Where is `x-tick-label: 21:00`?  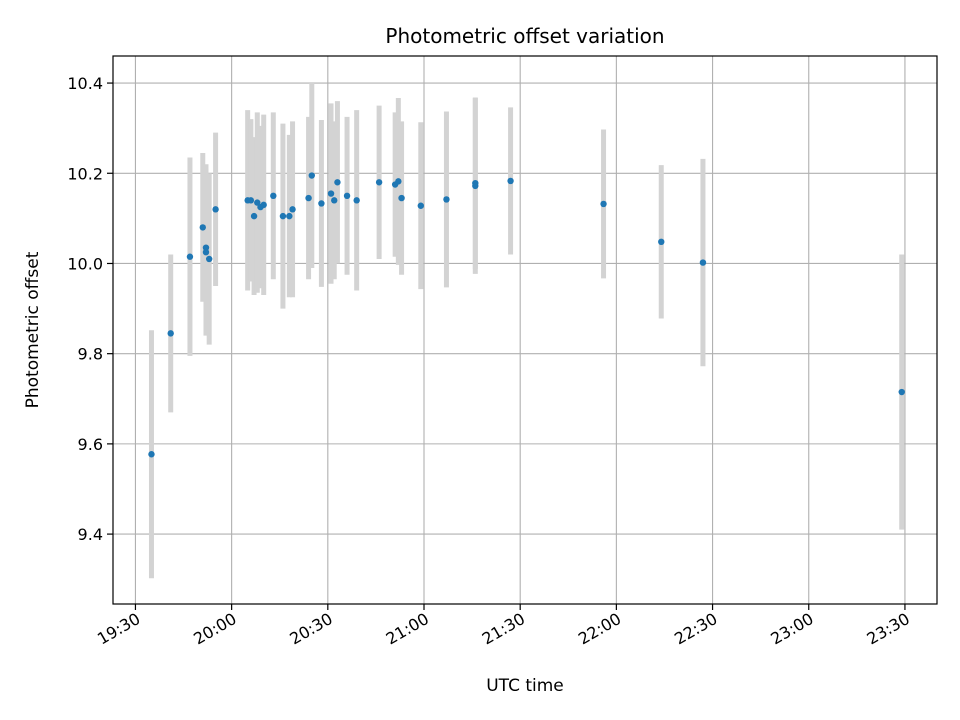 x-tick-label: 21:00 is located at coordinates (407, 629).